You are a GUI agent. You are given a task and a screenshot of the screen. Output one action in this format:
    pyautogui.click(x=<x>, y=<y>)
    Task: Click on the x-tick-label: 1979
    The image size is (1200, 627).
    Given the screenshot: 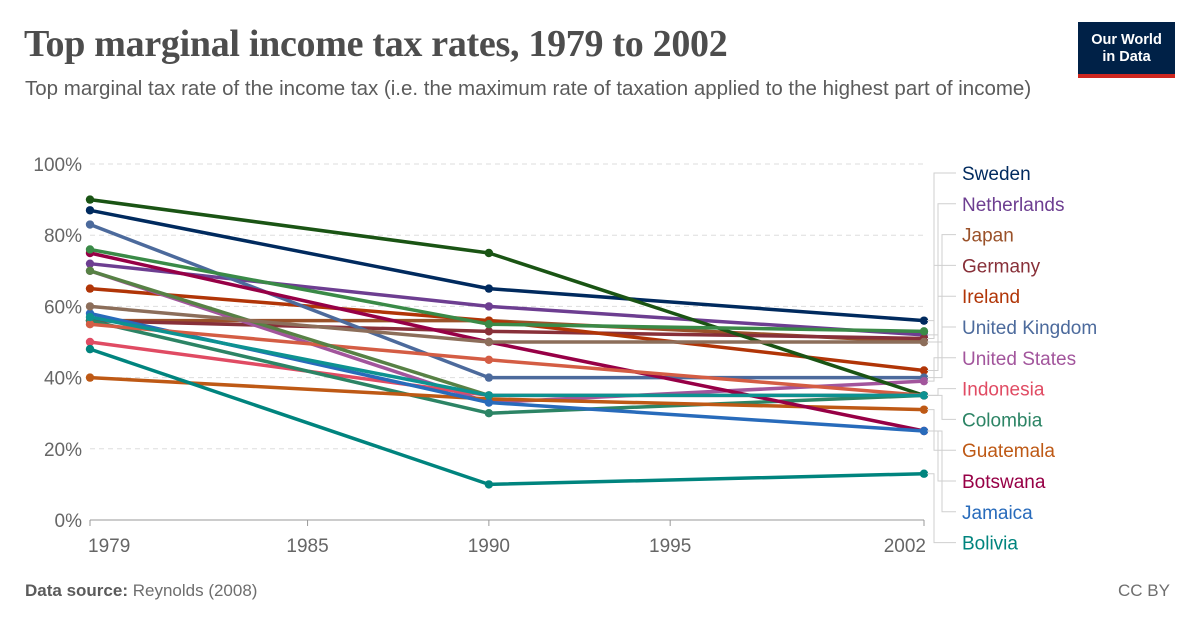 What is the action you would take?
    pyautogui.click(x=109, y=546)
    